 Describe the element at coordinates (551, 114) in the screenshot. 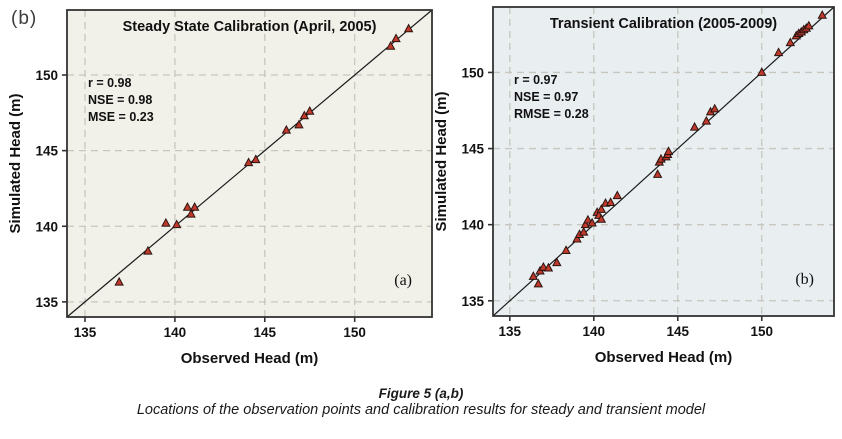

I see `stat-line: RMSE = 0.28` at that location.